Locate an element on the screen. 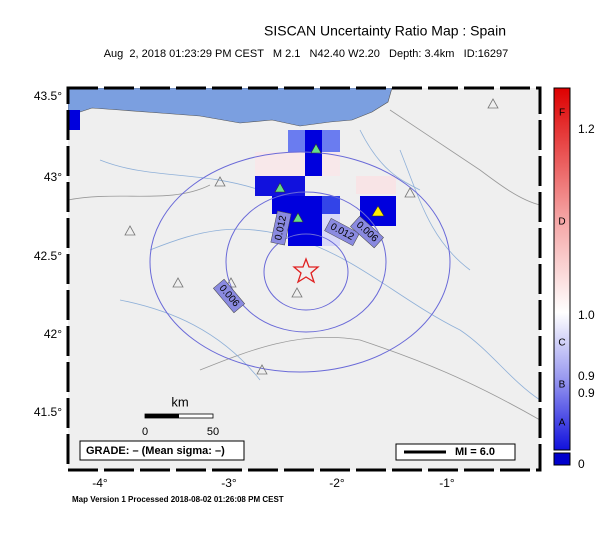  lon-label: -2° is located at coordinates (337, 483).